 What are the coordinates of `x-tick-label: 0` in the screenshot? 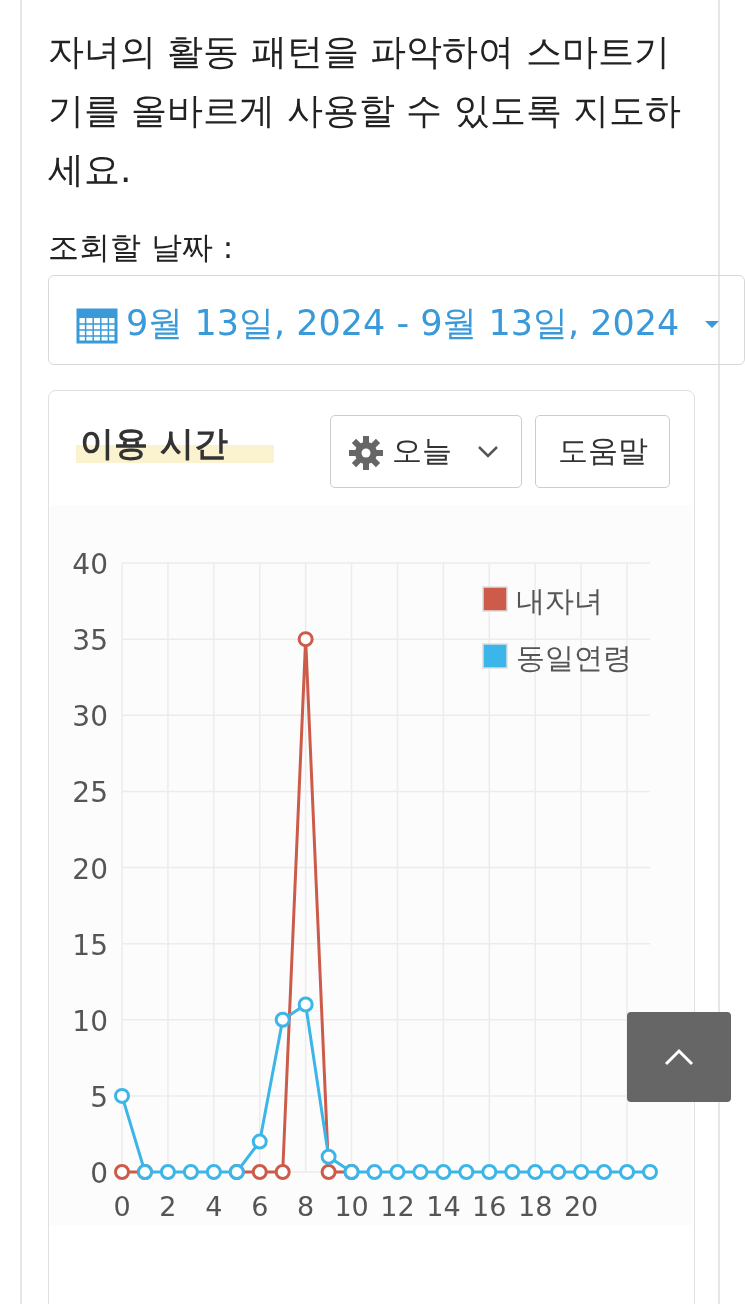 It's located at (122, 1206).